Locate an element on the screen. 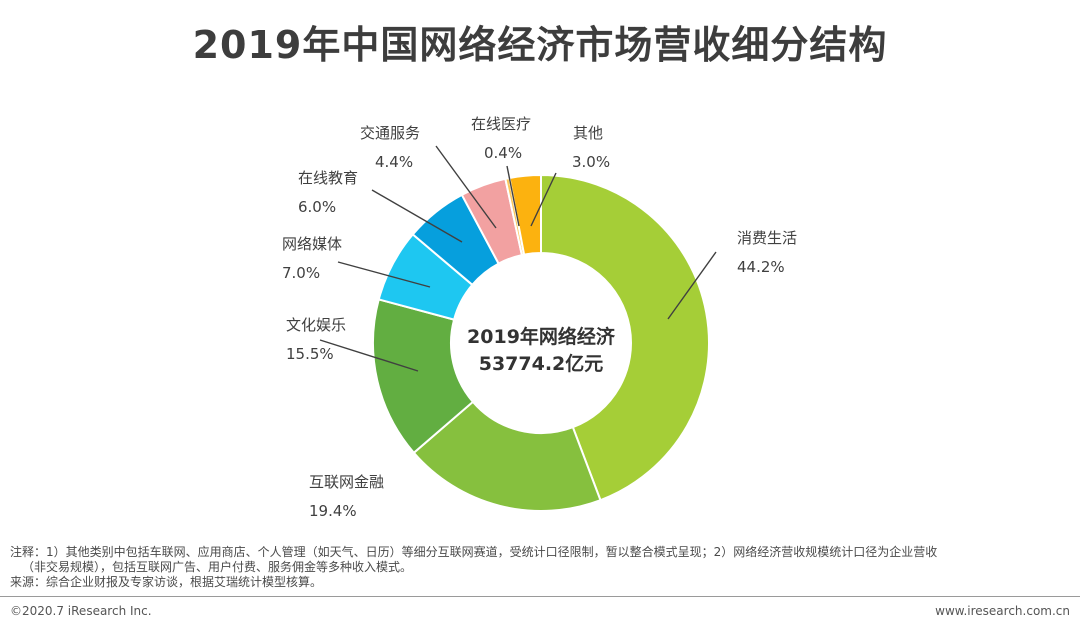 Image resolution: width=1080 pixels, height=632 pixels. slice-label-0: 消费生活 is located at coordinates (767, 238).